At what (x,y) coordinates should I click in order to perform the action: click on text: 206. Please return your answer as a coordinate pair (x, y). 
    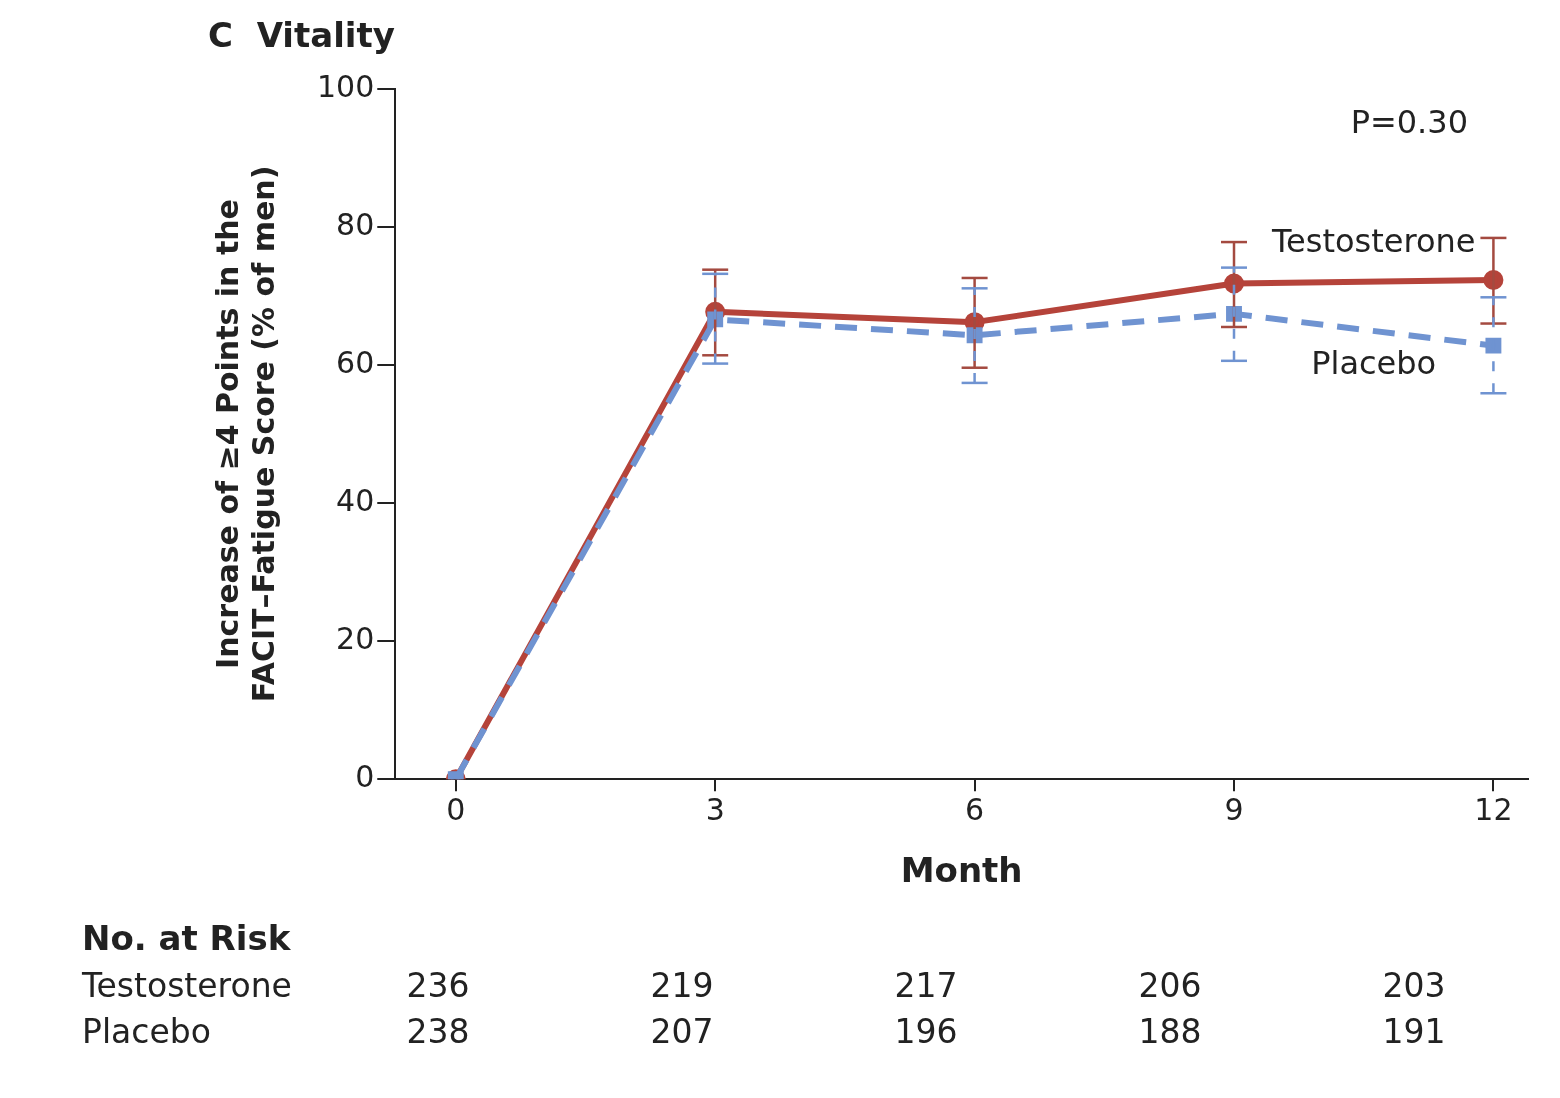
    Looking at the image, I should click on (1170, 985).